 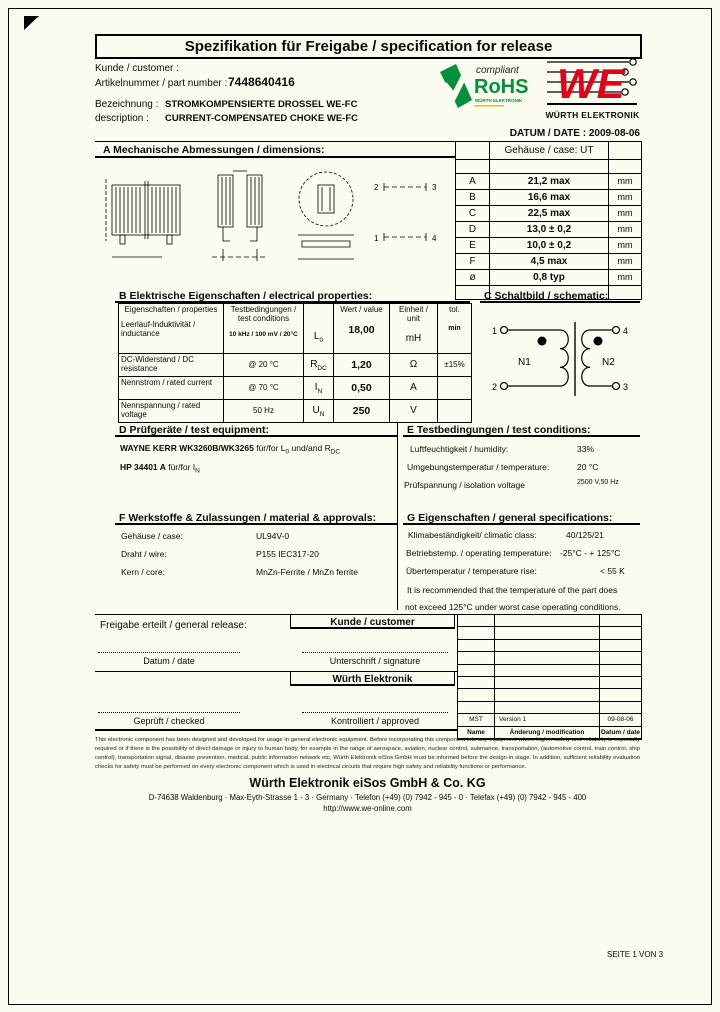 What do you see at coordinates (548, 245) in the screenshot?
I see `table-row: E 10,0 ± 0,2 mm` at bounding box center [548, 245].